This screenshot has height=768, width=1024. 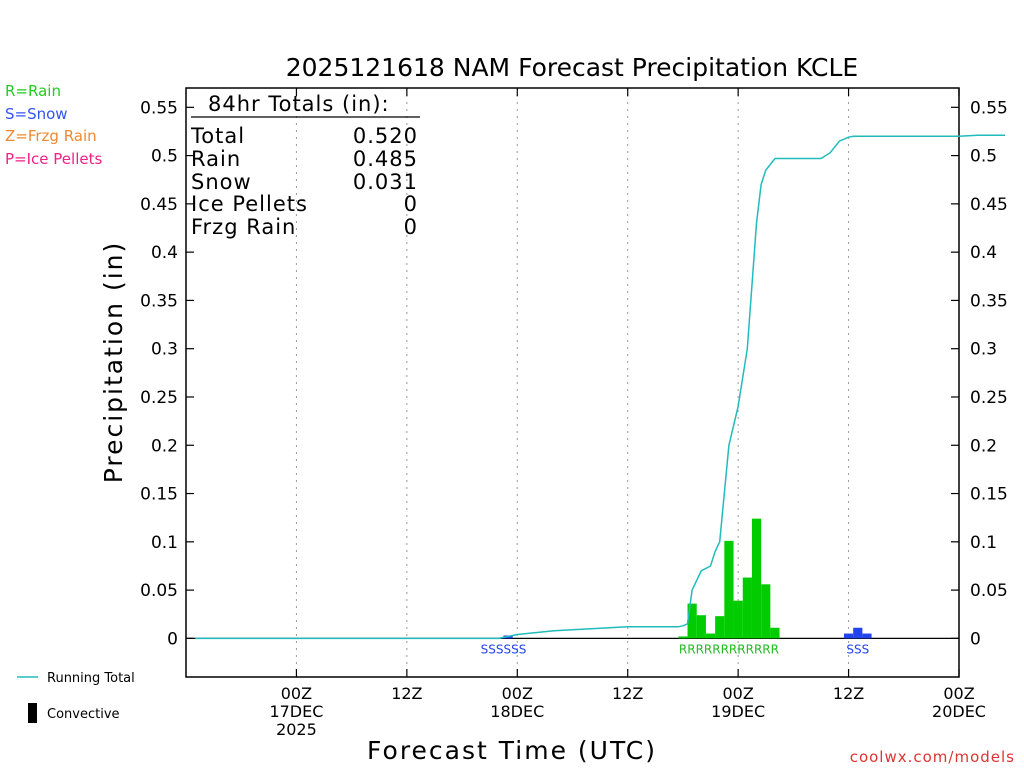 What do you see at coordinates (979, 373) in the screenshot?
I see `y-axis-right: 0 0.05 0.1 0.15 0.2 0.25 0.3 0.35 0.4 0.45 0.5 0.55` at bounding box center [979, 373].